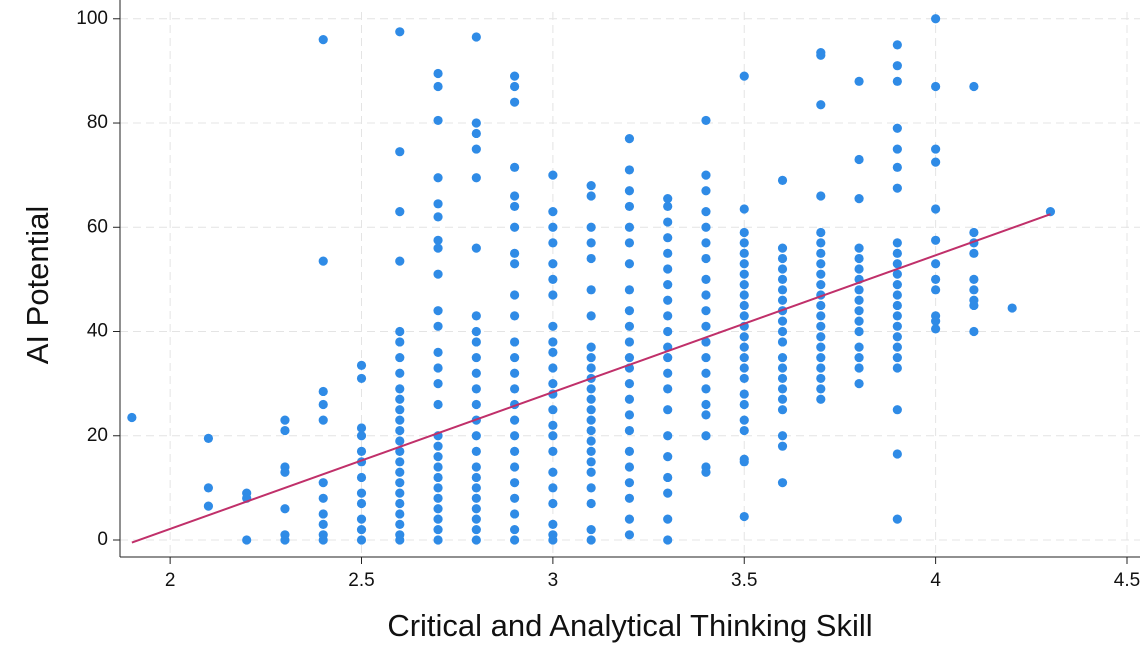  What do you see at coordinates (553, 580) in the screenshot?
I see `x-tick-label: 3` at bounding box center [553, 580].